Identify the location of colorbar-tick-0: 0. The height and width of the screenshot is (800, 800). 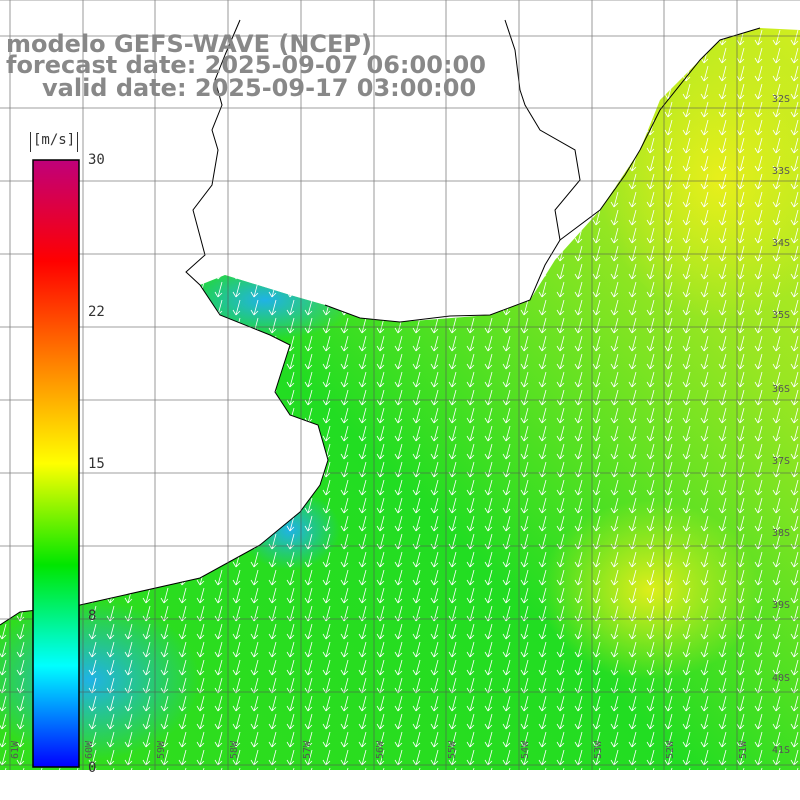
(92, 768).